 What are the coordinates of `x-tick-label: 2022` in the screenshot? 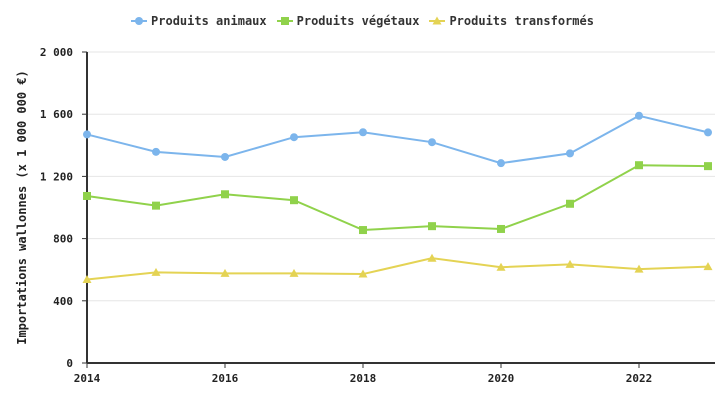 It's located at (639, 378).